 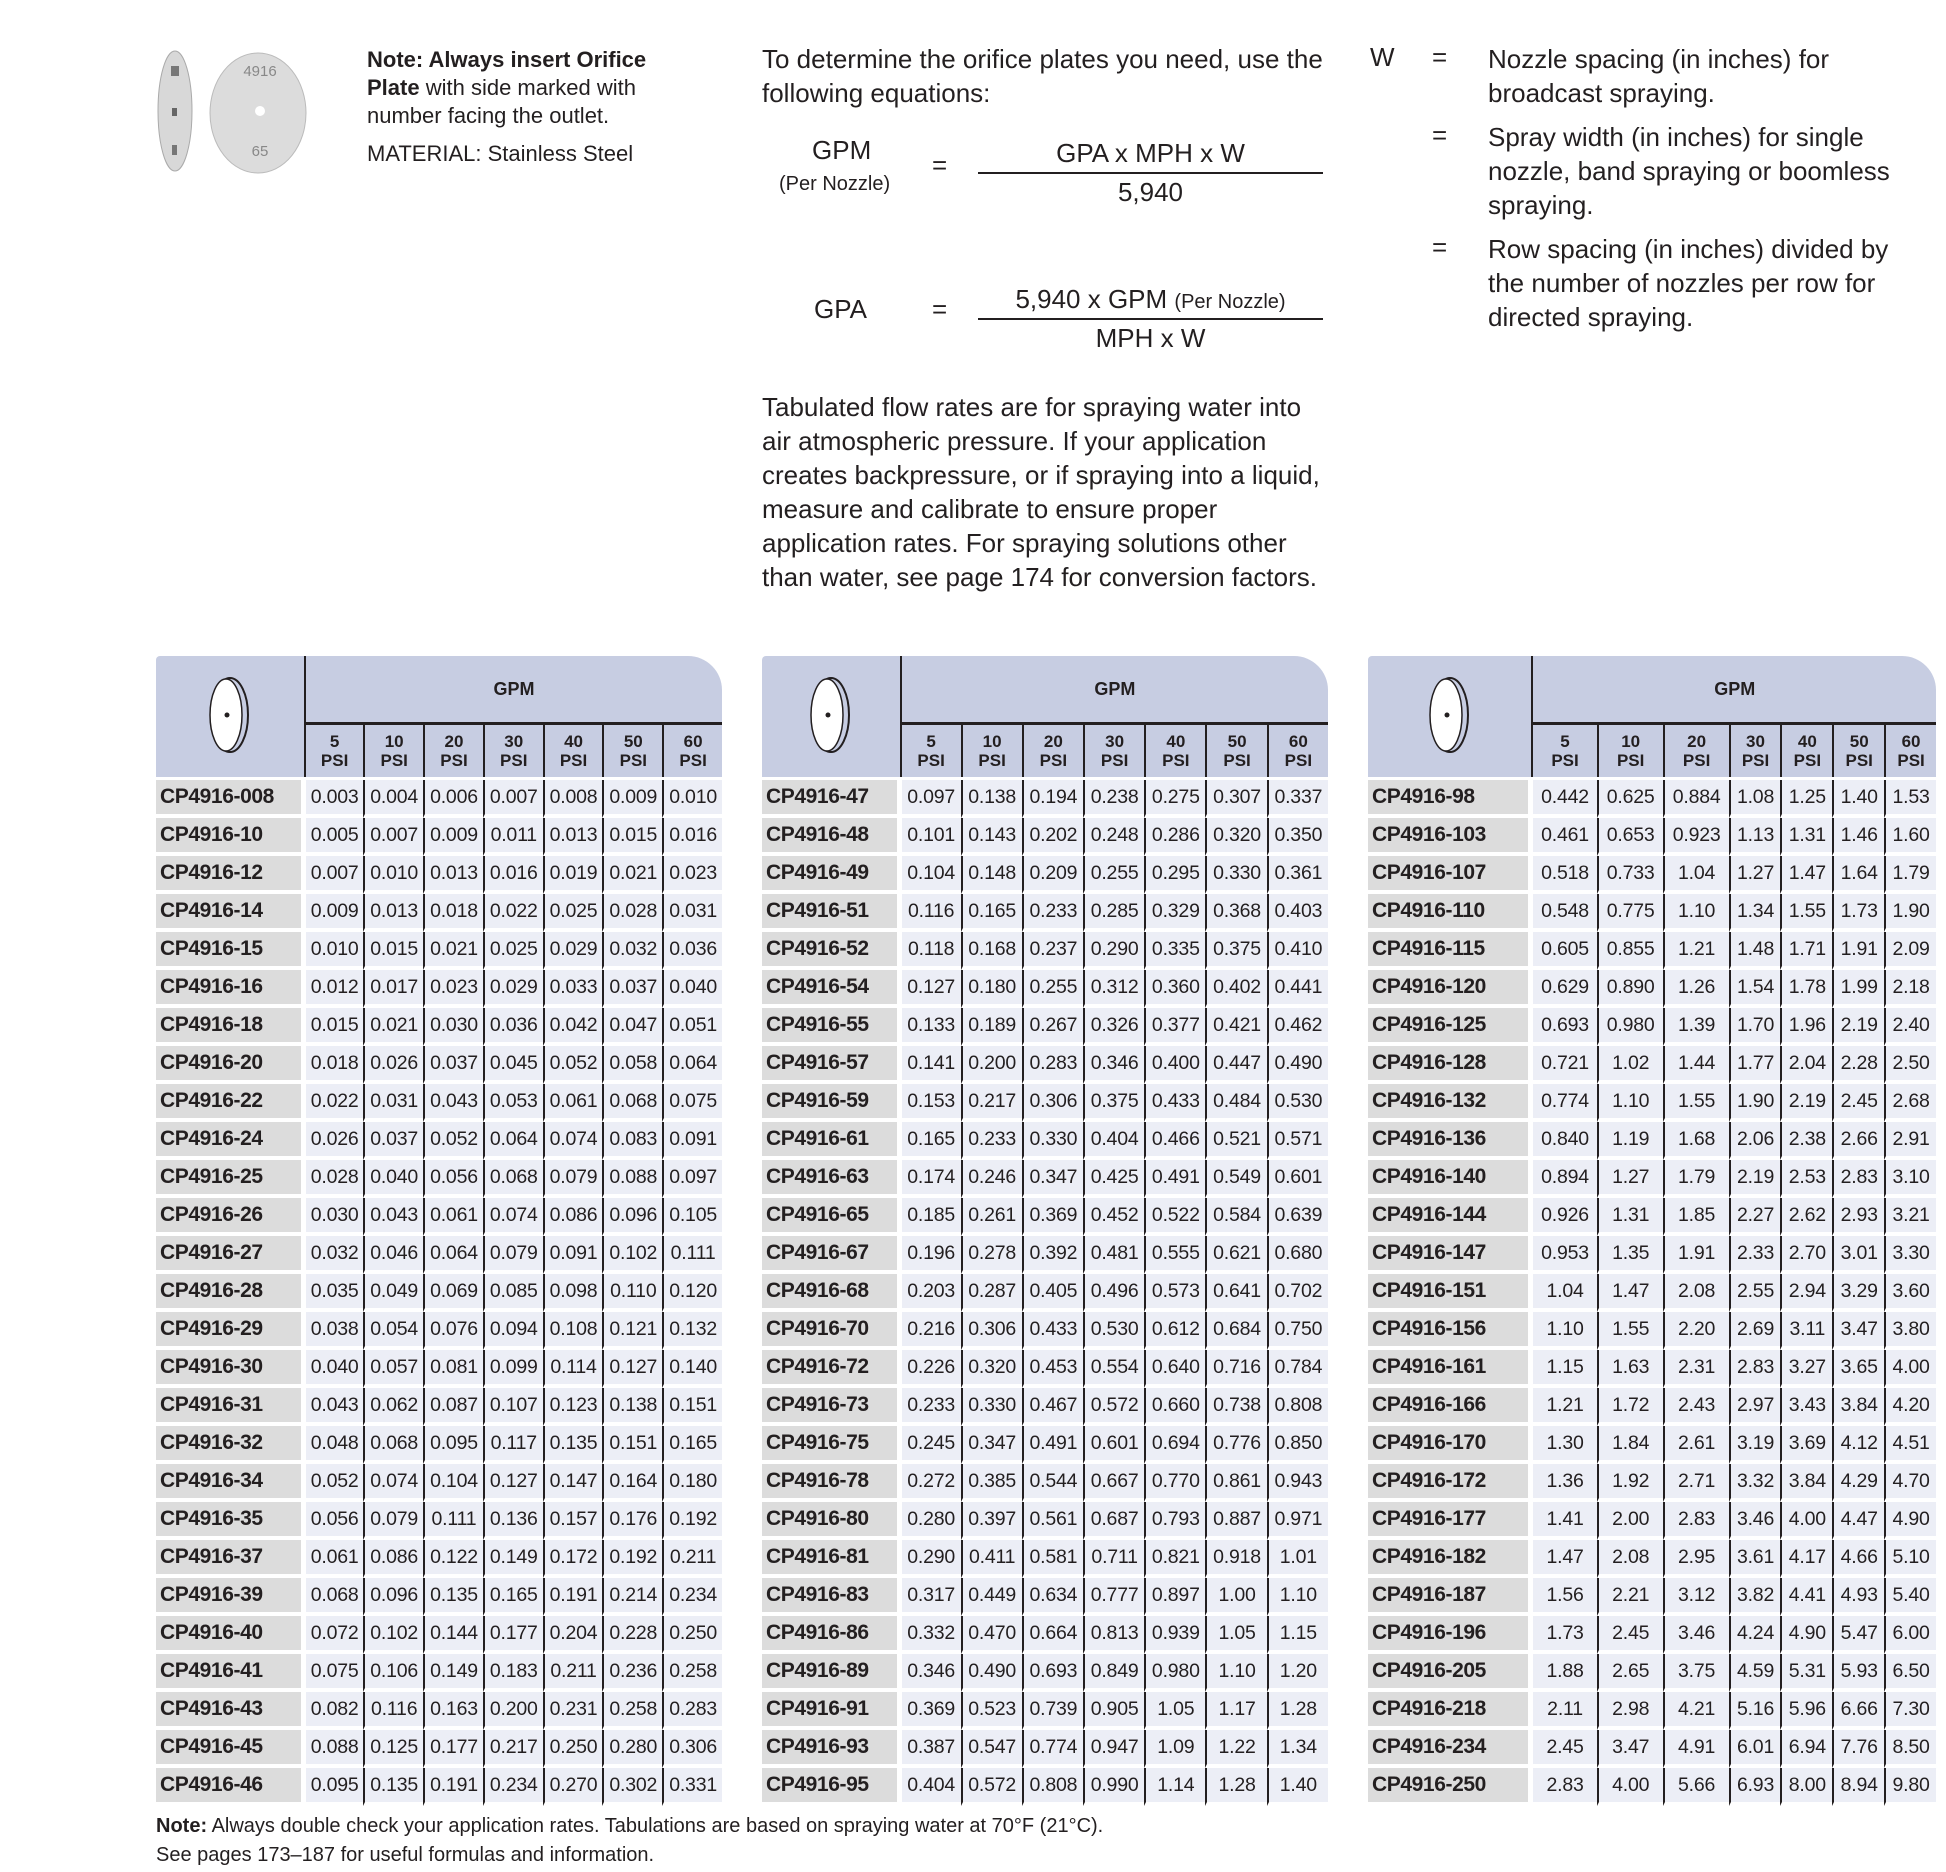 I want to click on gpm-value: 0.123, so click(x=572, y=1407).